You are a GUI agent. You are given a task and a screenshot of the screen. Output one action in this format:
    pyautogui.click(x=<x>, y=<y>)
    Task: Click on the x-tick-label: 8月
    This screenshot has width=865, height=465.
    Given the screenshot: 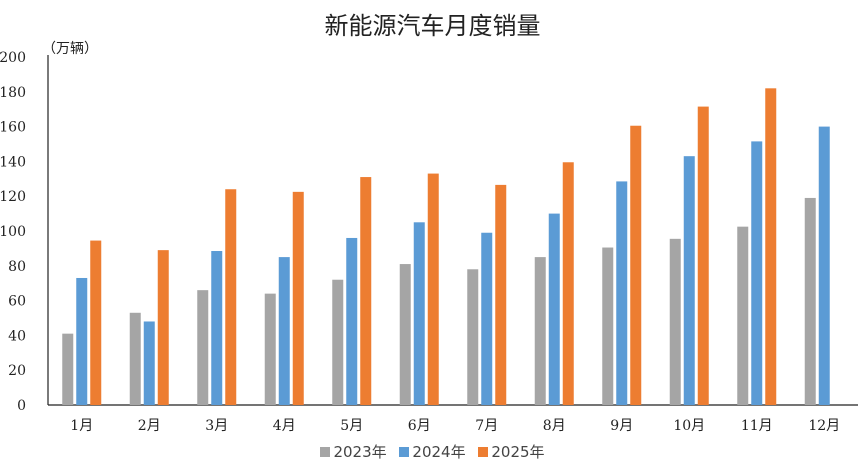 What is the action you would take?
    pyautogui.click(x=554, y=426)
    